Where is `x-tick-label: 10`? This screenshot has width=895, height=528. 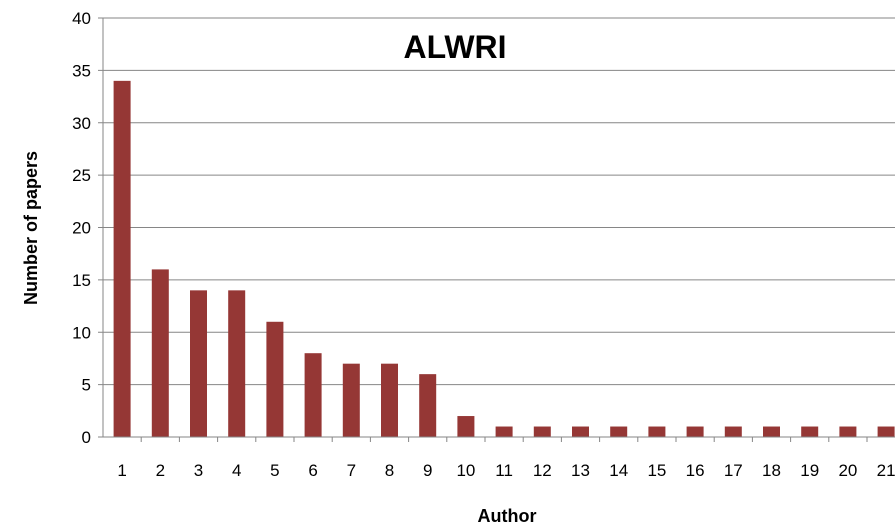
x-tick-label: 10 is located at coordinates (465, 470).